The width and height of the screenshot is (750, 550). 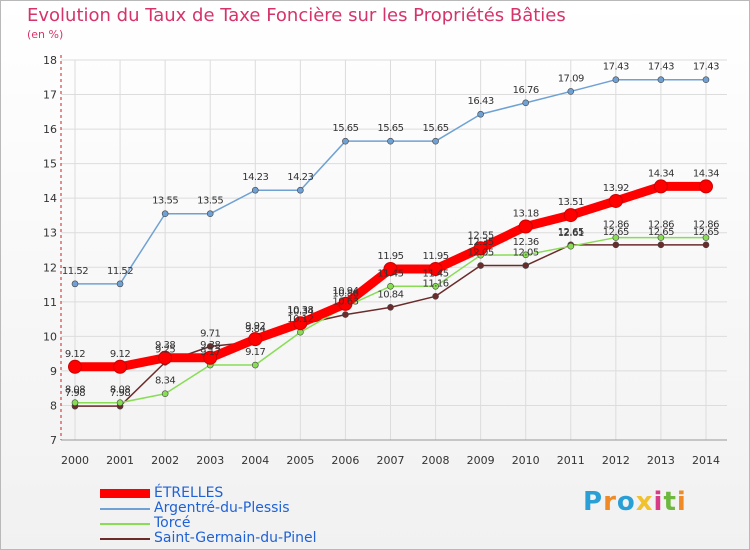 What do you see at coordinates (526, 90) in the screenshot?
I see `data-label: 16.76` at bounding box center [526, 90].